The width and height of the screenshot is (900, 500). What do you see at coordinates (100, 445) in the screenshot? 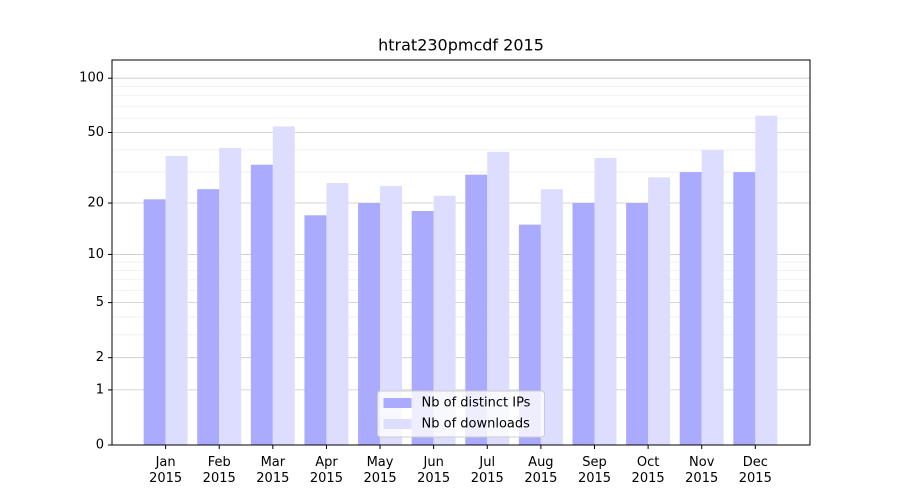
I see `y-tick-label: 0` at bounding box center [100, 445].